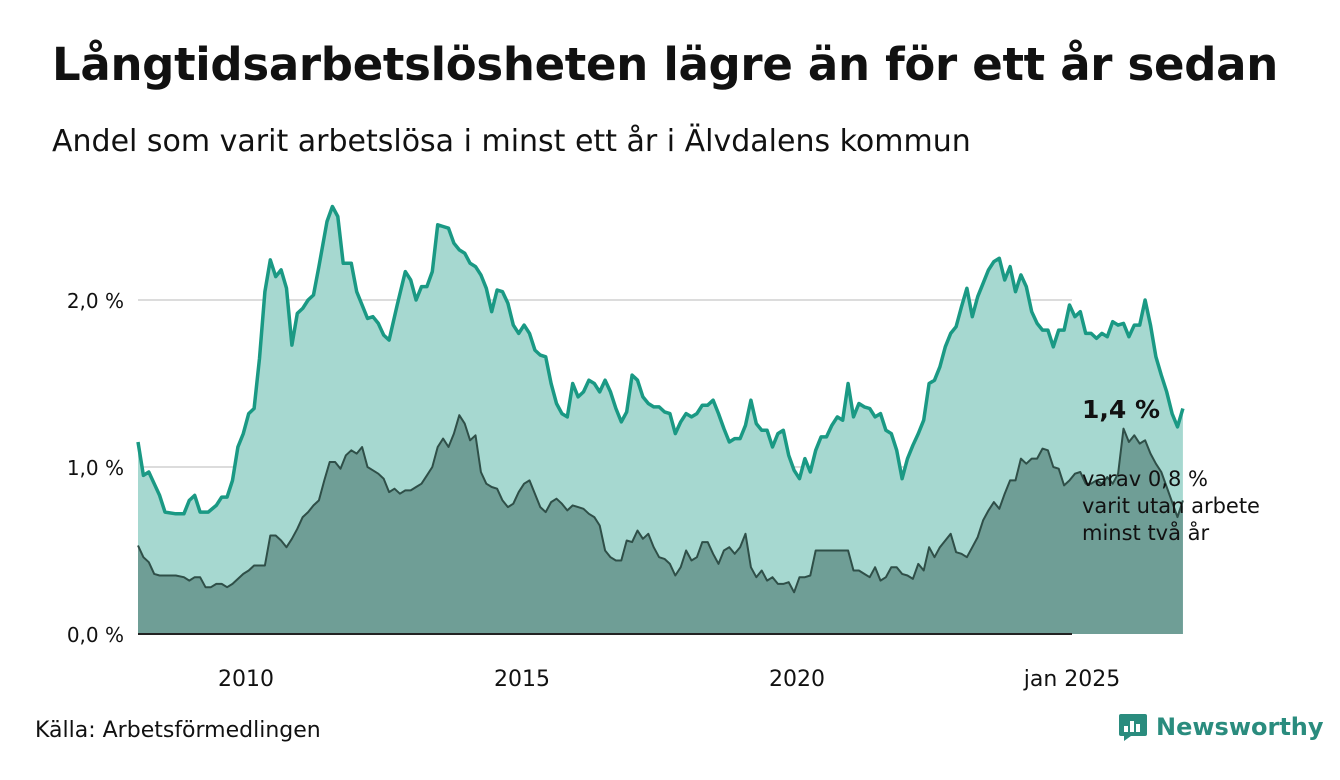  I want to click on x-tick-label-1: 2015, so click(522, 679).